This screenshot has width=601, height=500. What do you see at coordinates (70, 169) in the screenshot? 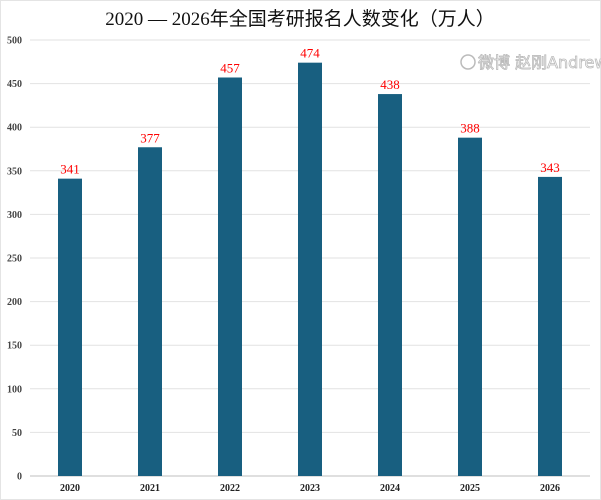
I see `data-label-2020: 341` at bounding box center [70, 169].